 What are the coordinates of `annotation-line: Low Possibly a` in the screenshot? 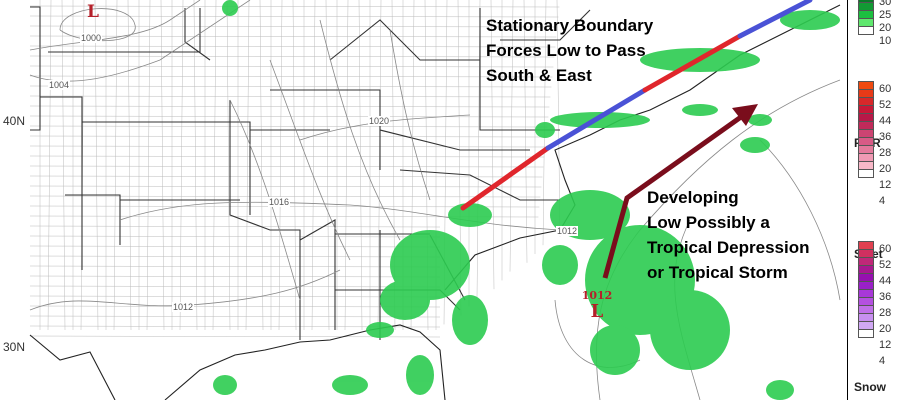 It's located at (708, 222).